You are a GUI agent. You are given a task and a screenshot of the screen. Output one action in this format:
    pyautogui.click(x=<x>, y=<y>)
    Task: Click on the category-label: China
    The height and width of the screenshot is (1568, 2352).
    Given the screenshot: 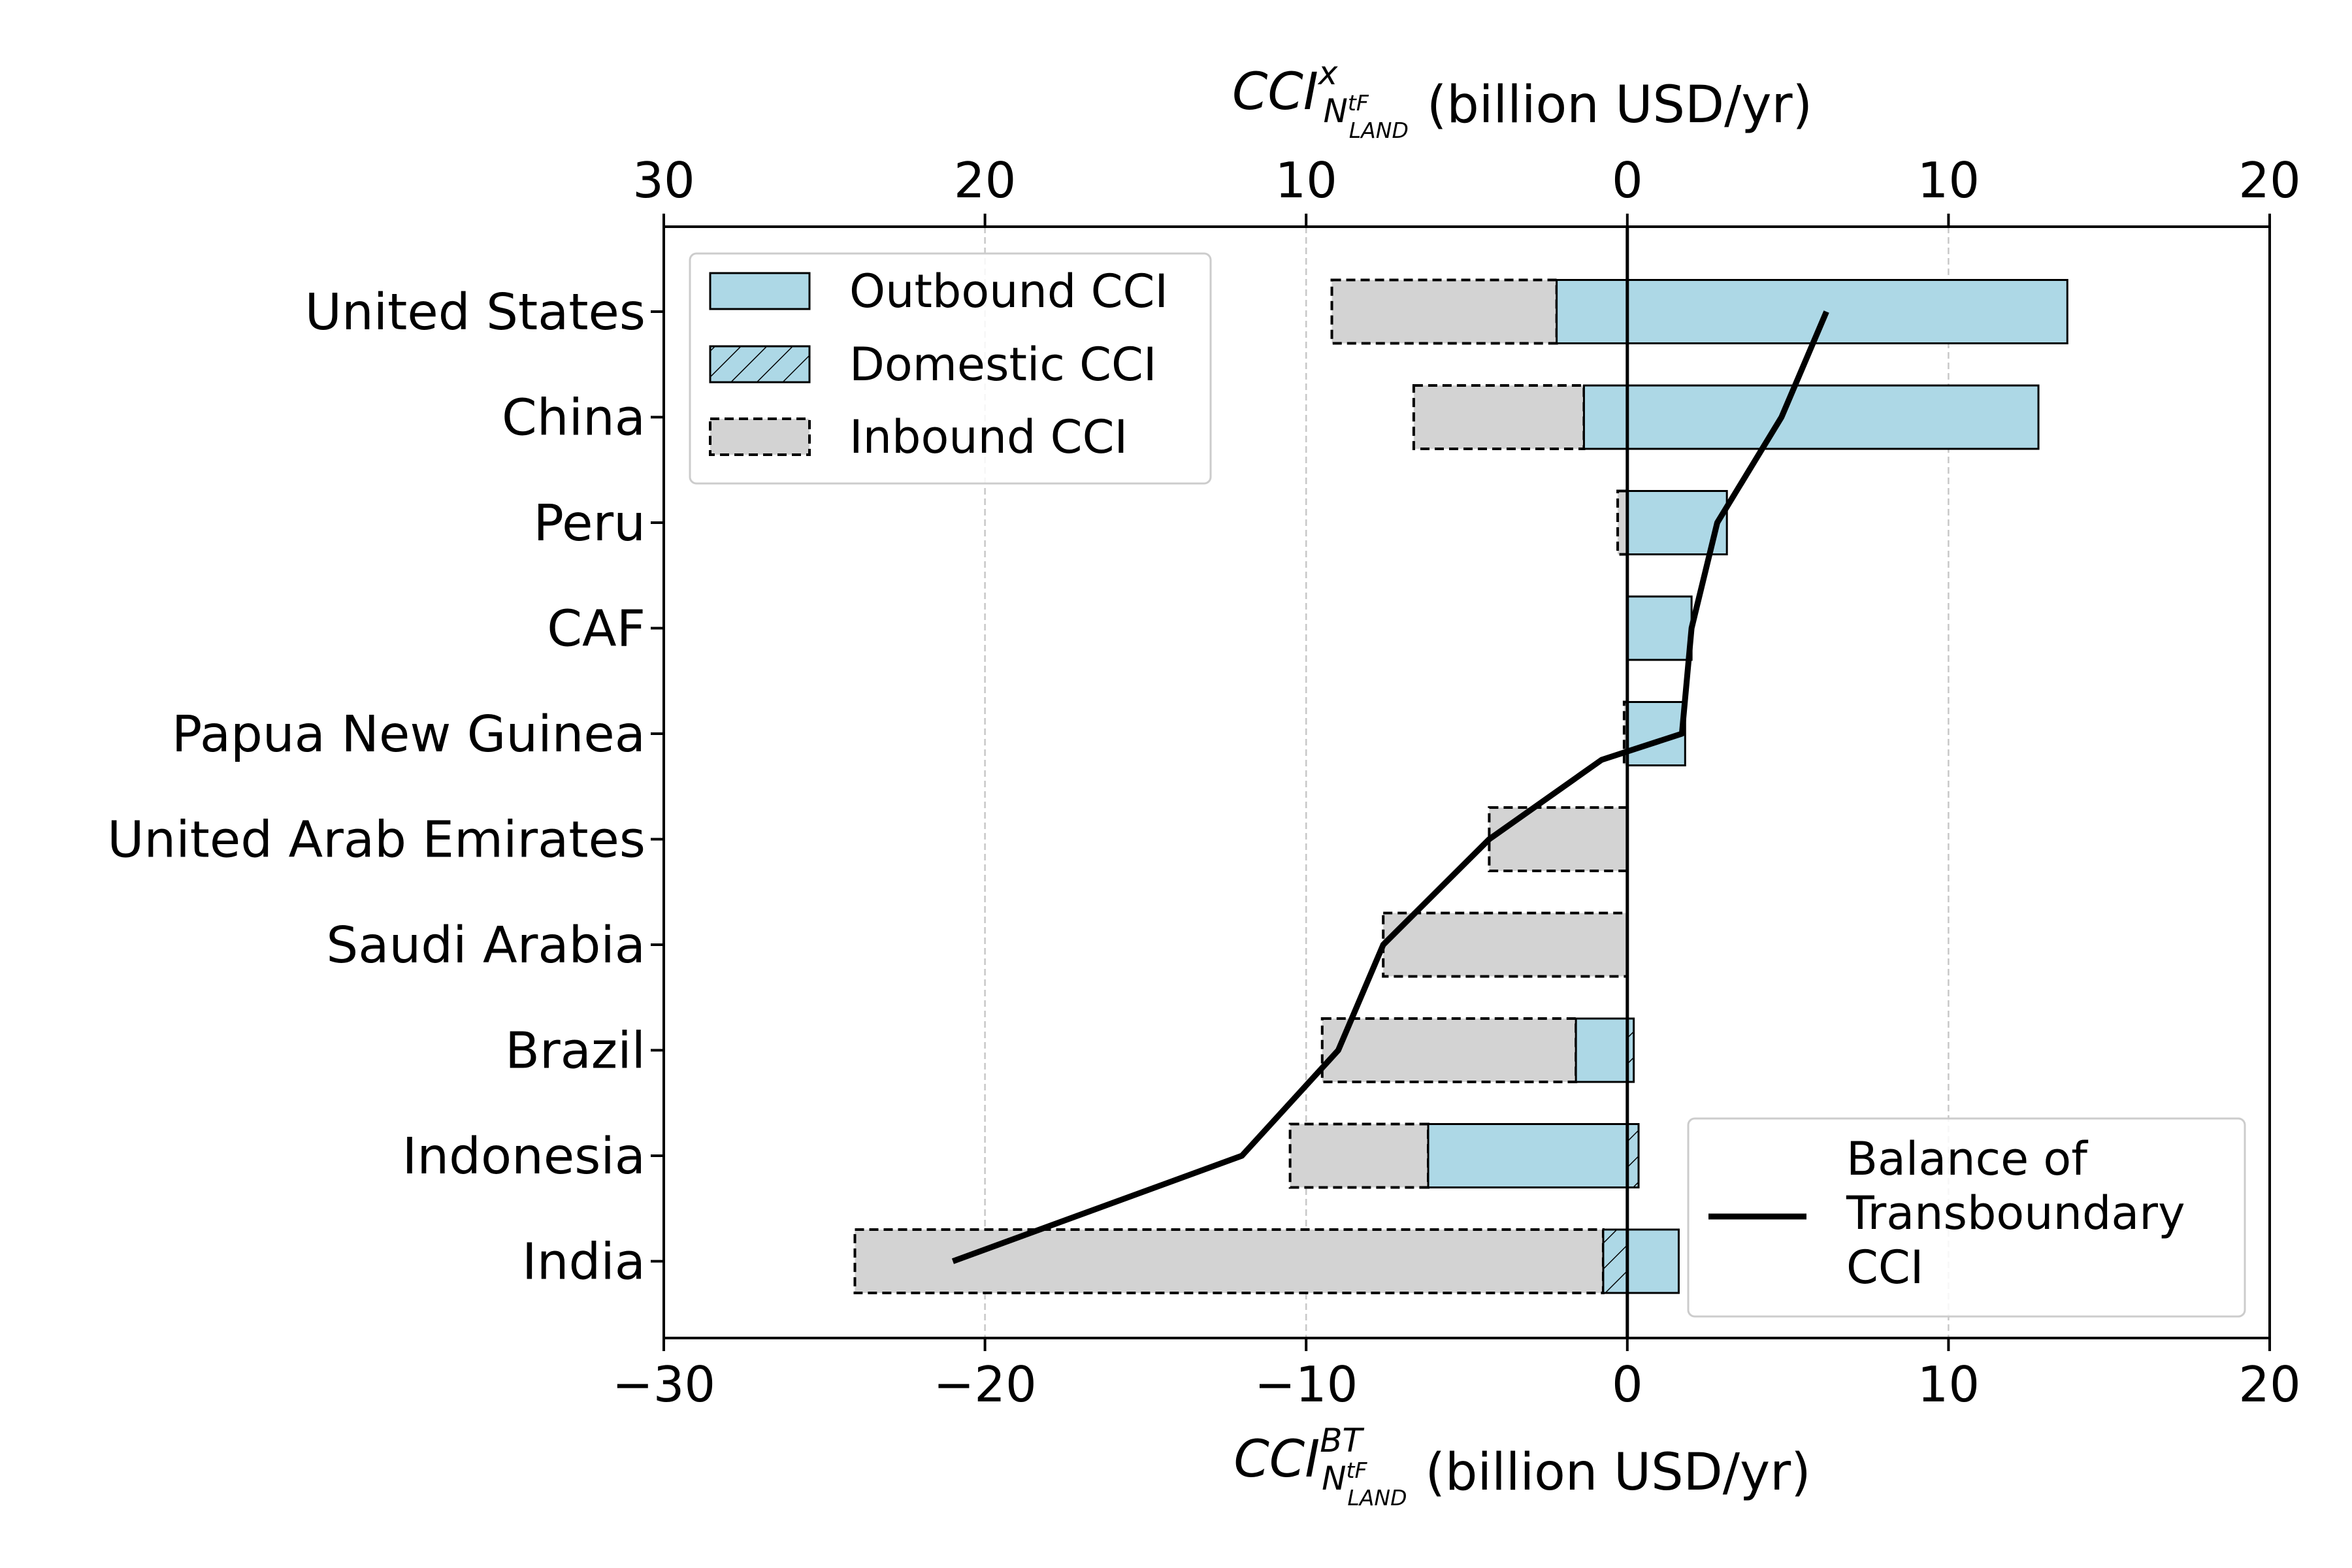 What is the action you would take?
    pyautogui.click(x=573, y=418)
    